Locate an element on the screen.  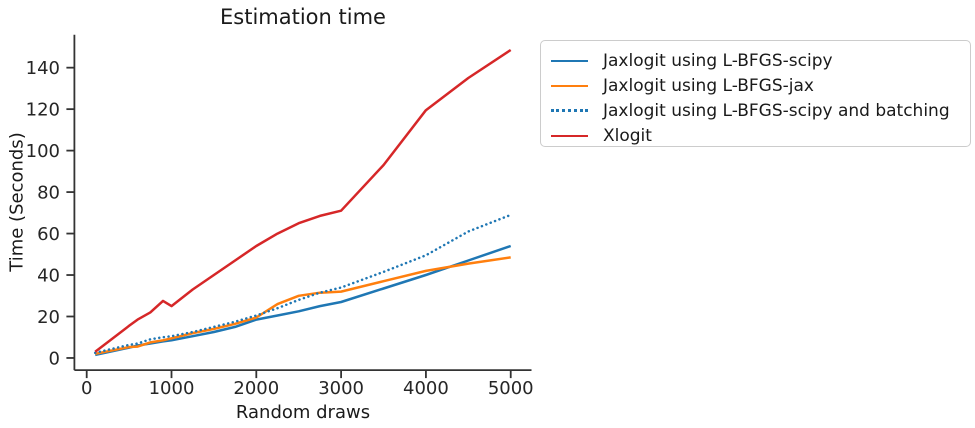
legend-row-3: Xlogit is located at coordinates (755, 135).